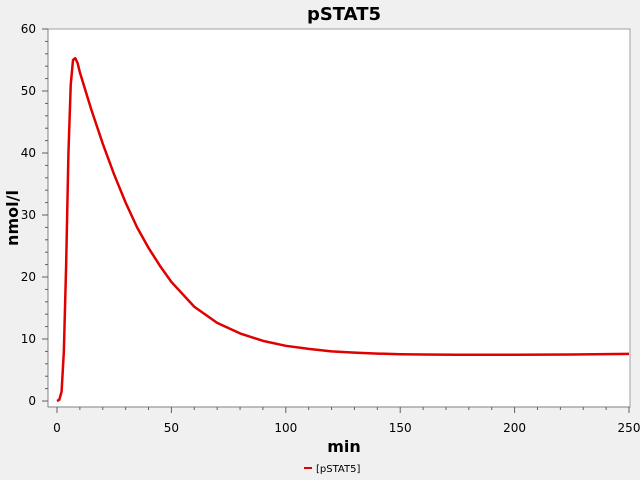 Image resolution: width=640 pixels, height=480 pixels. I want to click on x-tick-label: 100, so click(285, 428).